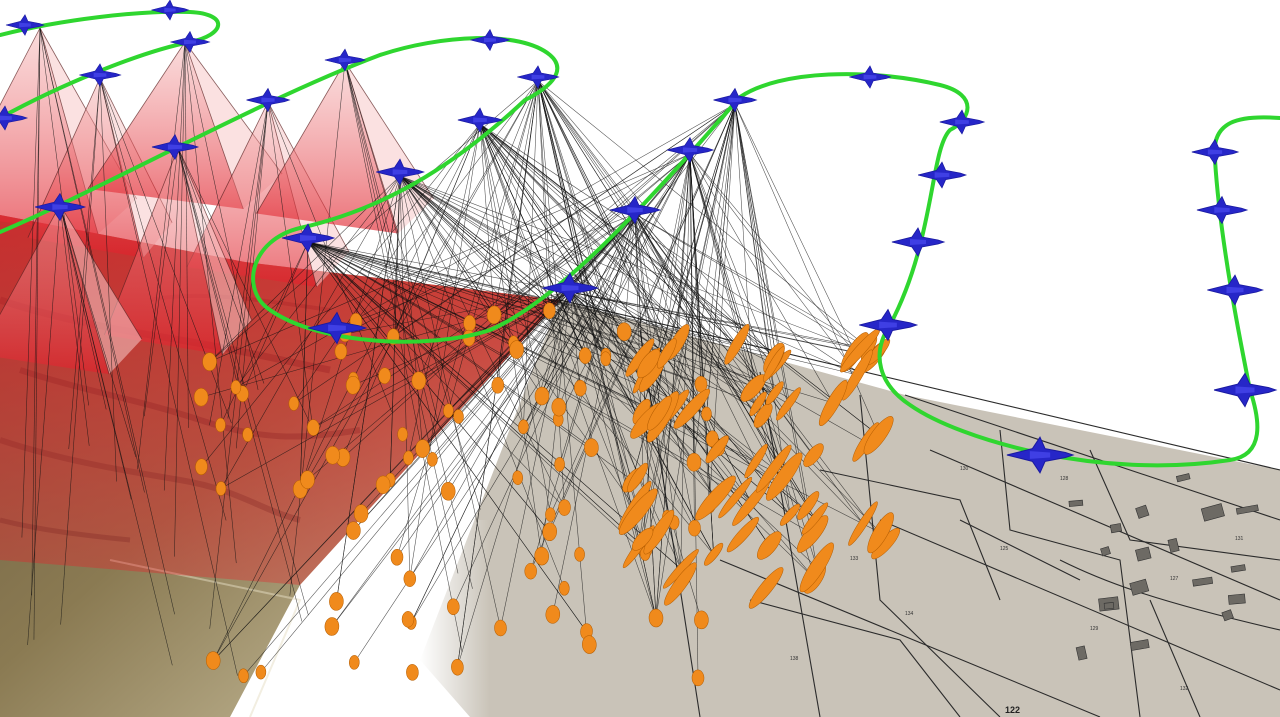 This screenshot has width=1280, height=717. I want to click on cadastral-label: 127, so click(1174, 579).